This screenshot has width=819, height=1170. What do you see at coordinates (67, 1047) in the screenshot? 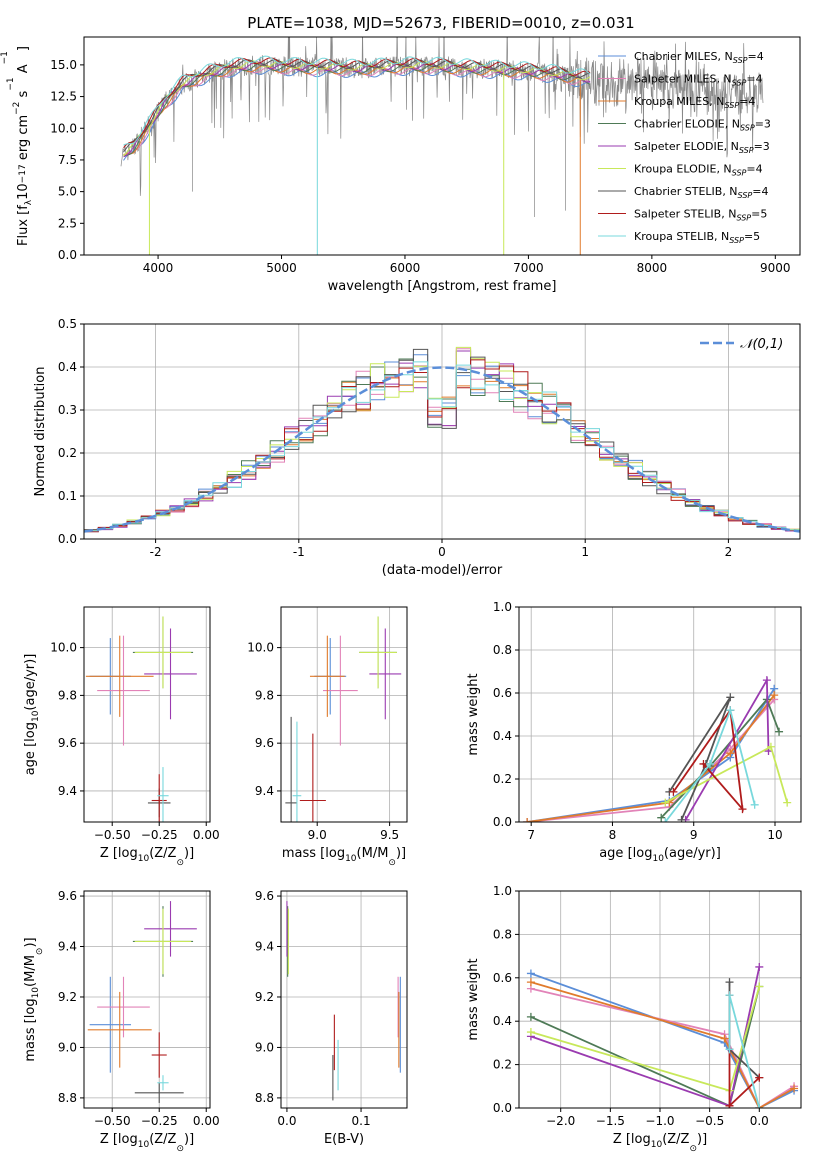
I see `y-tick-label: 9.0` at bounding box center [67, 1047].